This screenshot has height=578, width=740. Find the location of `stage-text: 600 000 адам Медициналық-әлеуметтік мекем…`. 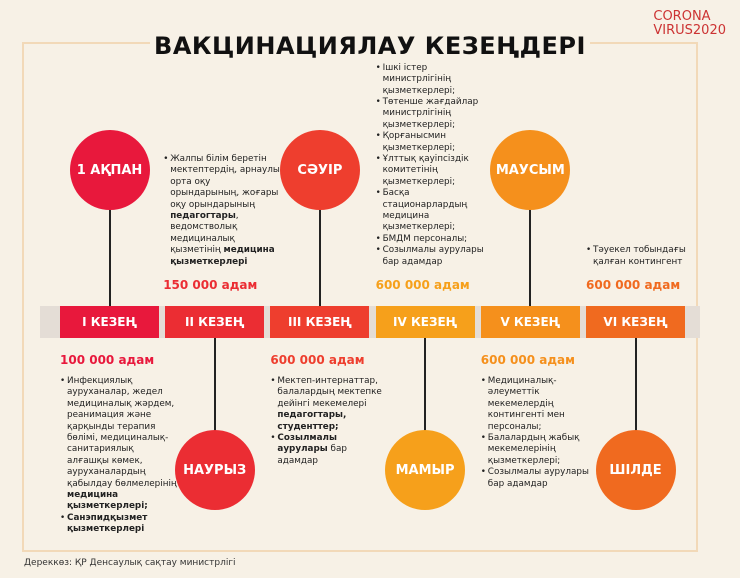

stage-text: 600 000 адам Медициналық-әлеуметтік мекем… is located at coordinates (540, 421).